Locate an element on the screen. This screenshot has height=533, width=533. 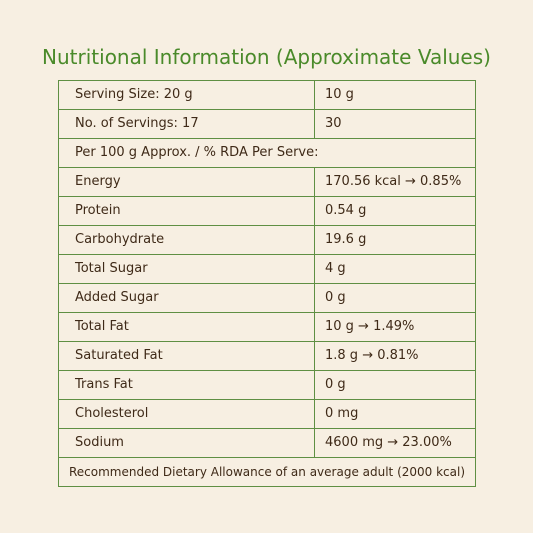
table-row-protein: Protein 0.54 g is located at coordinates (267, 211).